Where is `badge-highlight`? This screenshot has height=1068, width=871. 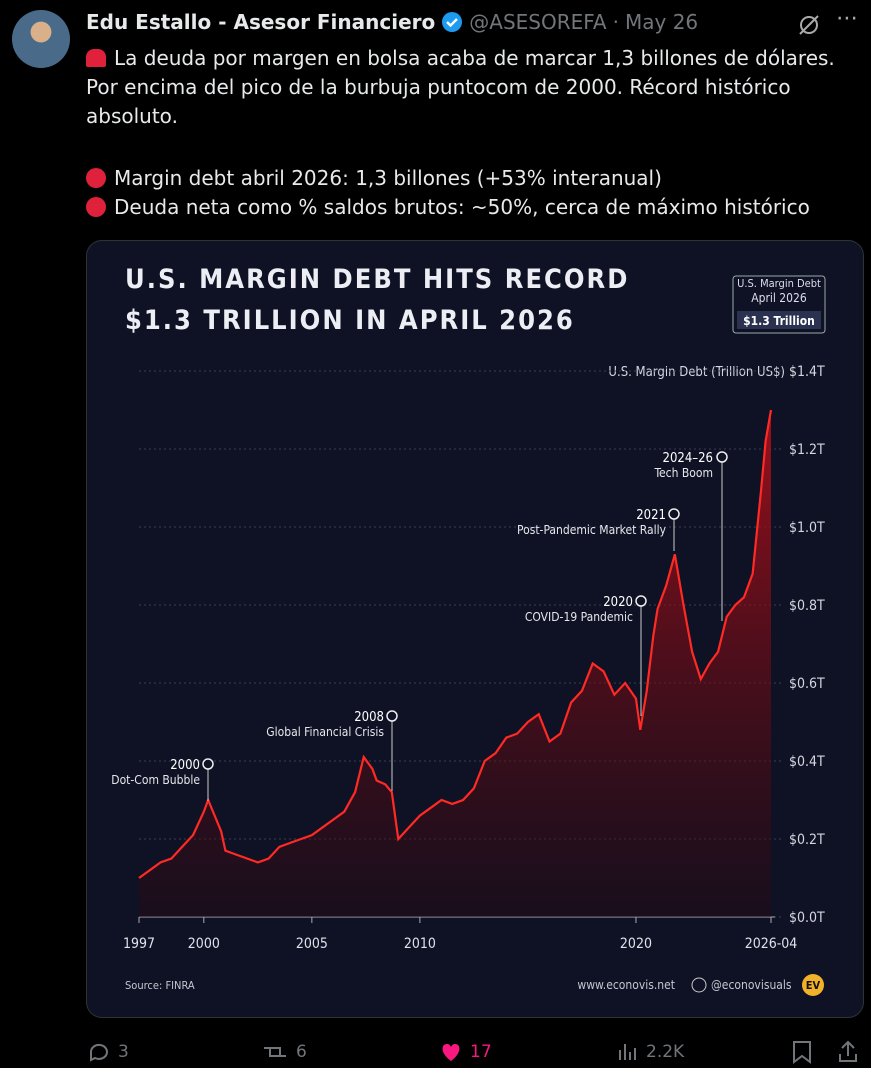
badge-highlight is located at coordinates (779, 320).